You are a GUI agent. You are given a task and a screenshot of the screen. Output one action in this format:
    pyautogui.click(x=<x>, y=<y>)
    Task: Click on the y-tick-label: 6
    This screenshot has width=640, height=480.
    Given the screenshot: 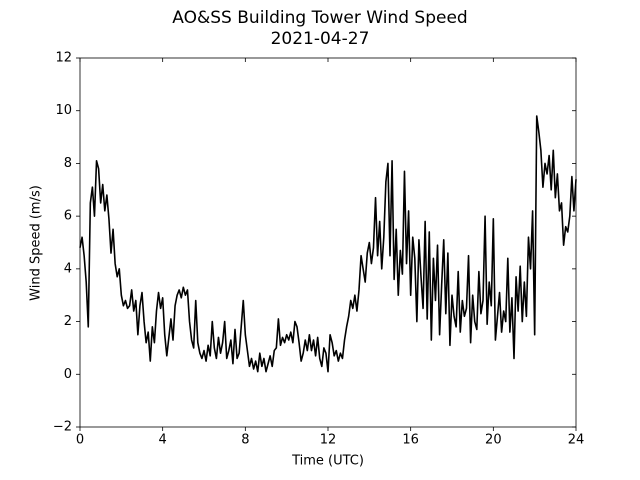 What is the action you would take?
    pyautogui.click(x=68, y=216)
    